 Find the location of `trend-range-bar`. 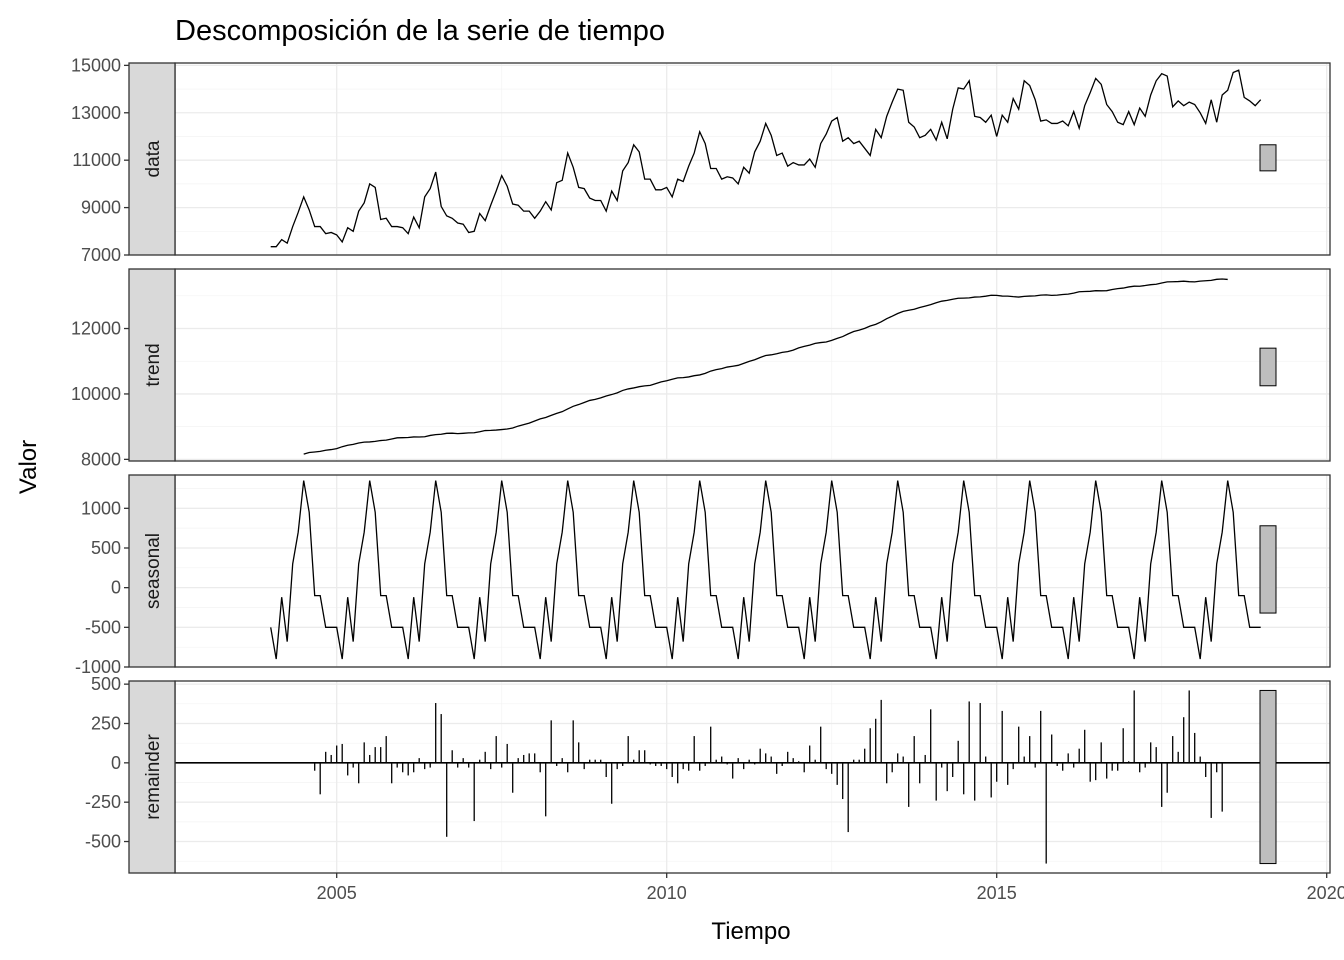

trend-range-bar is located at coordinates (1268, 367).